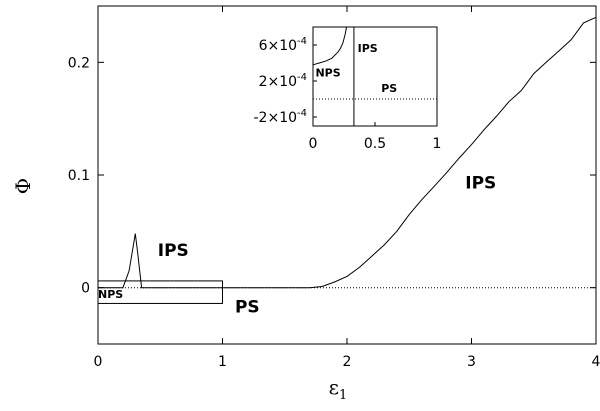 The image size is (600, 411). Describe the element at coordinates (160, 292) in the screenshot. I see `zoom-region-box` at that location.